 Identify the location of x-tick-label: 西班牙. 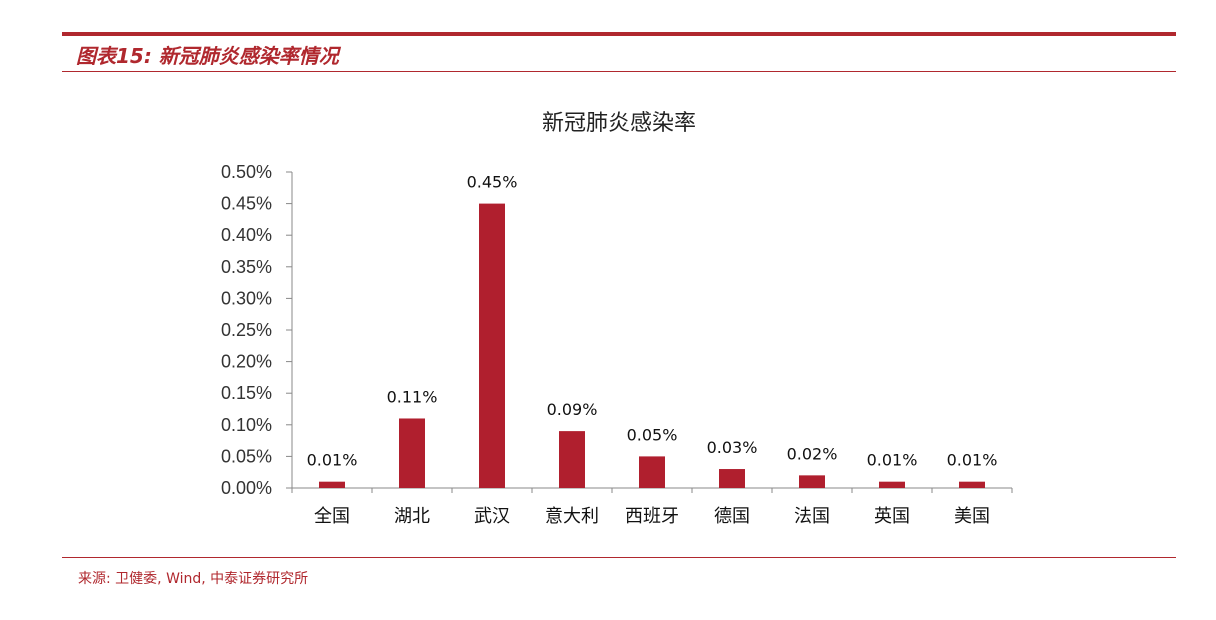
(652, 516).